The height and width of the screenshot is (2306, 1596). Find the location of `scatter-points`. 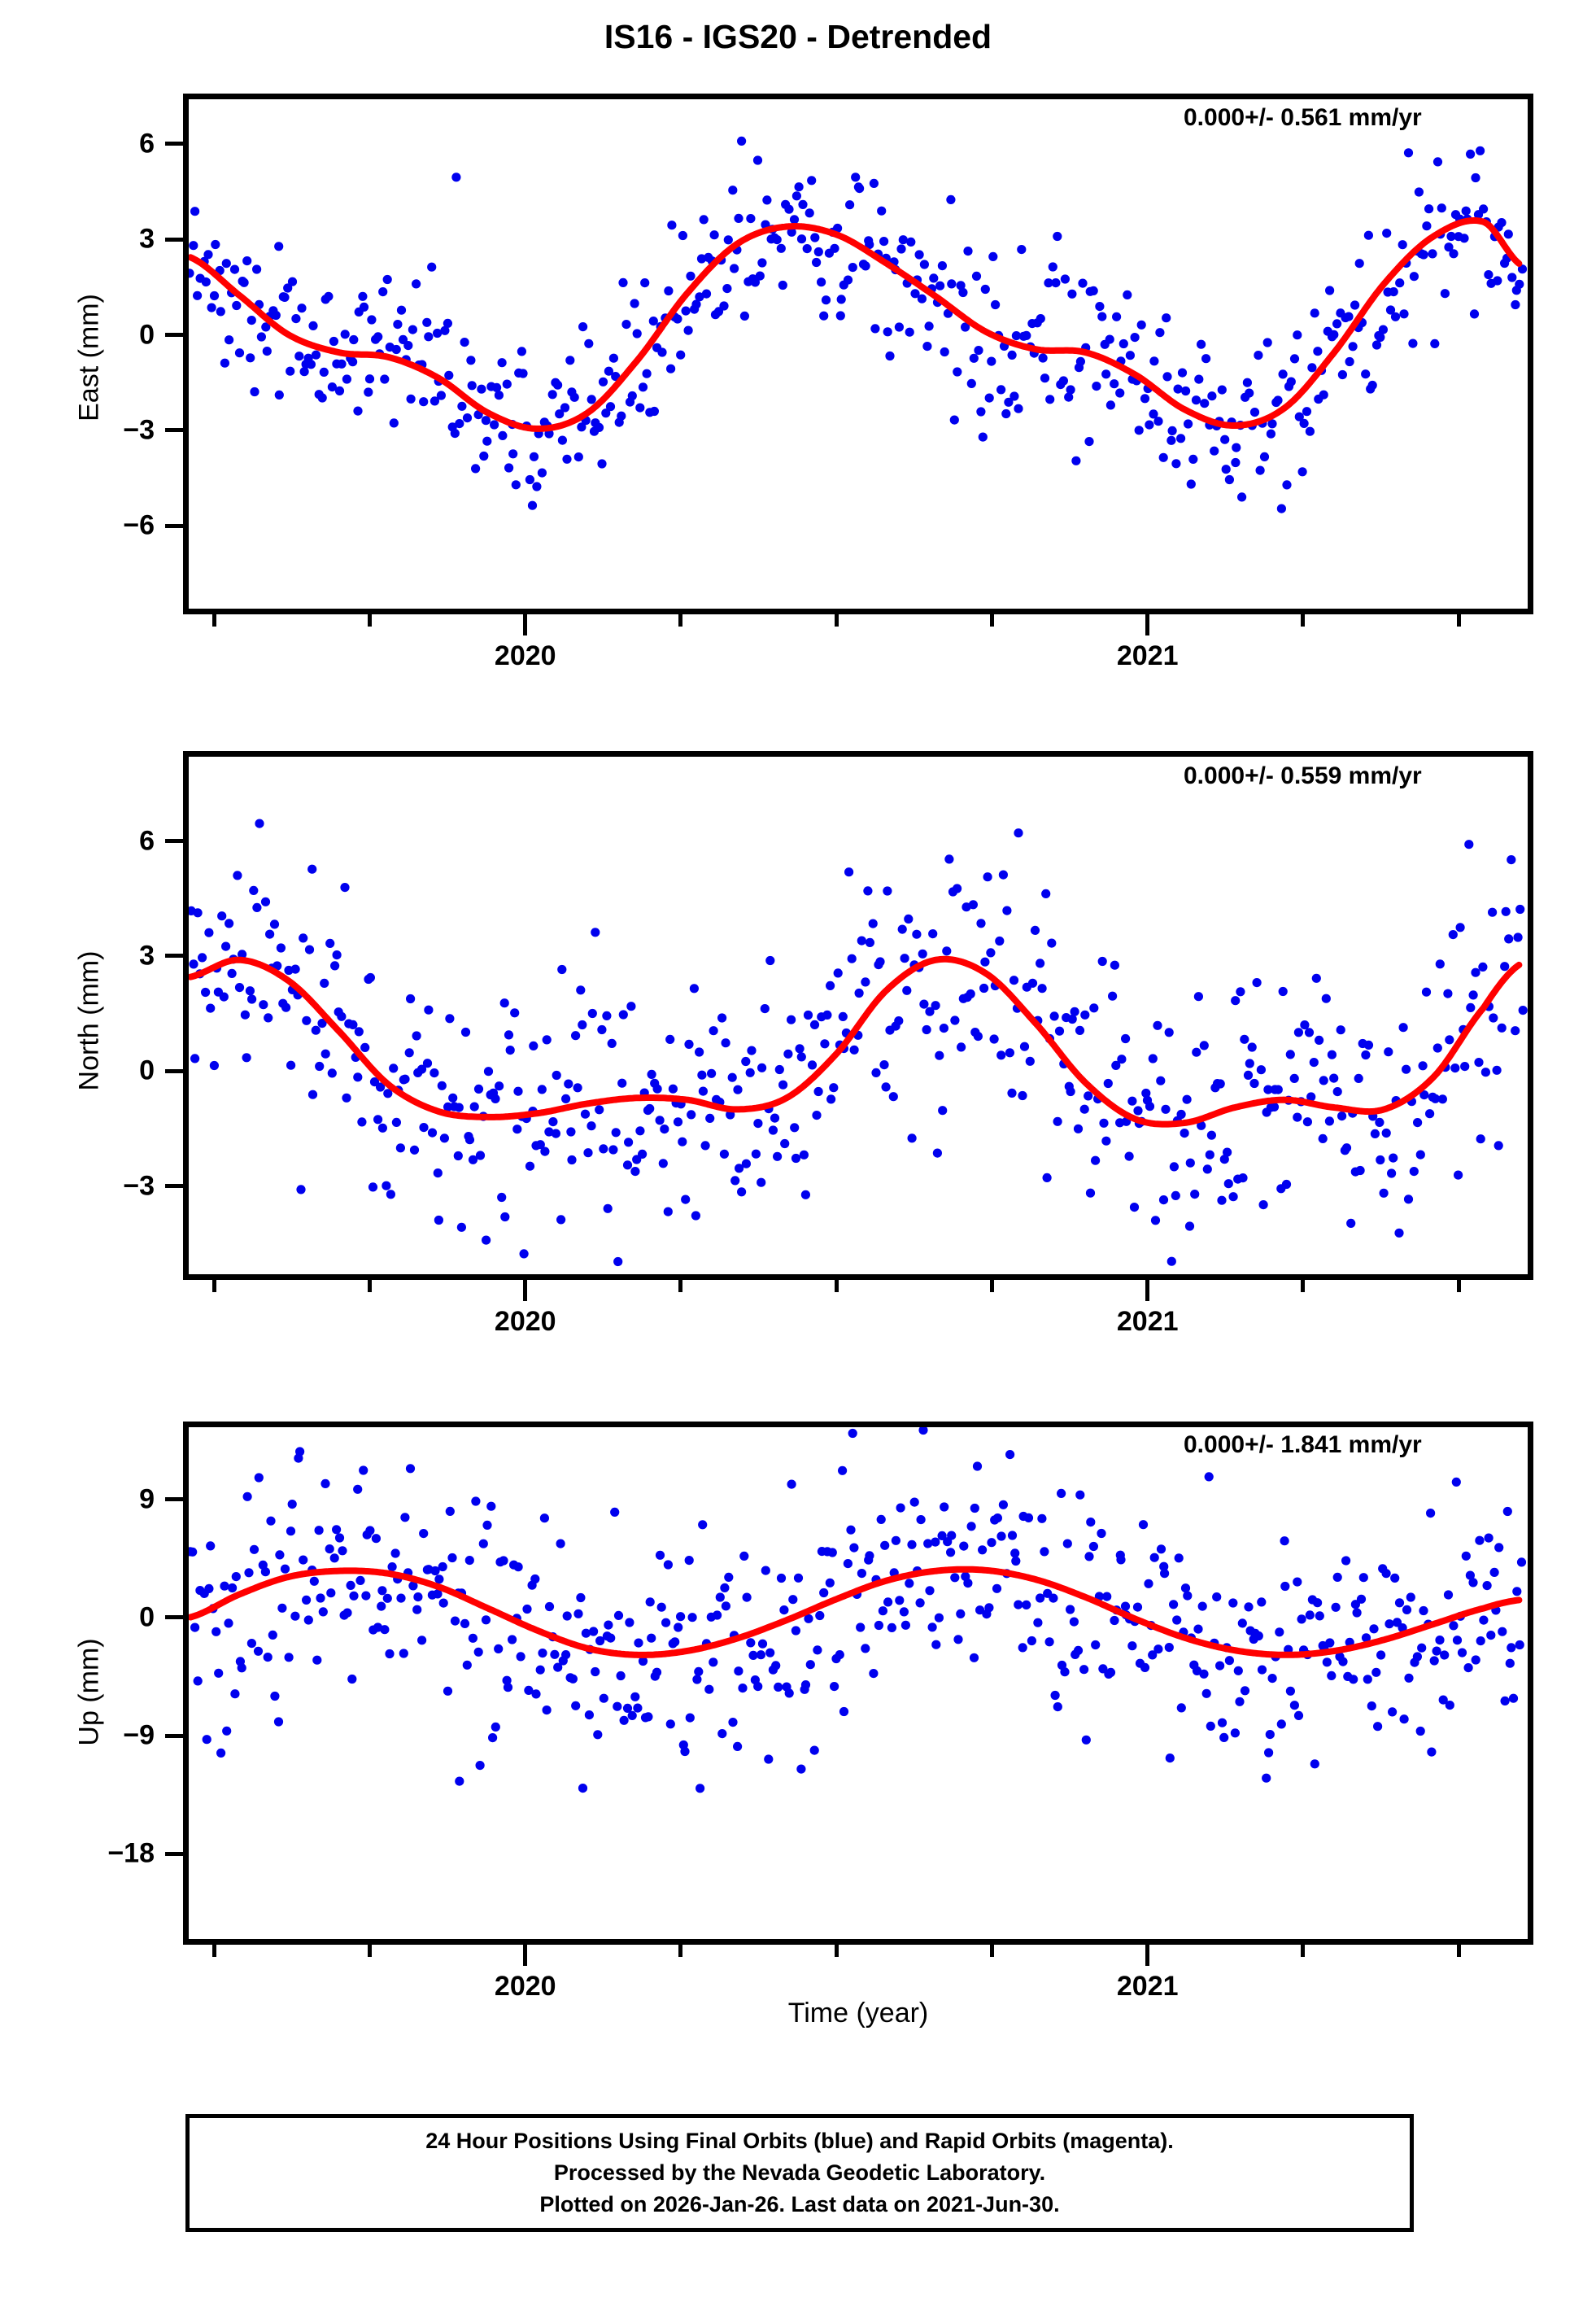

scatter-points is located at coordinates (858, 1610).